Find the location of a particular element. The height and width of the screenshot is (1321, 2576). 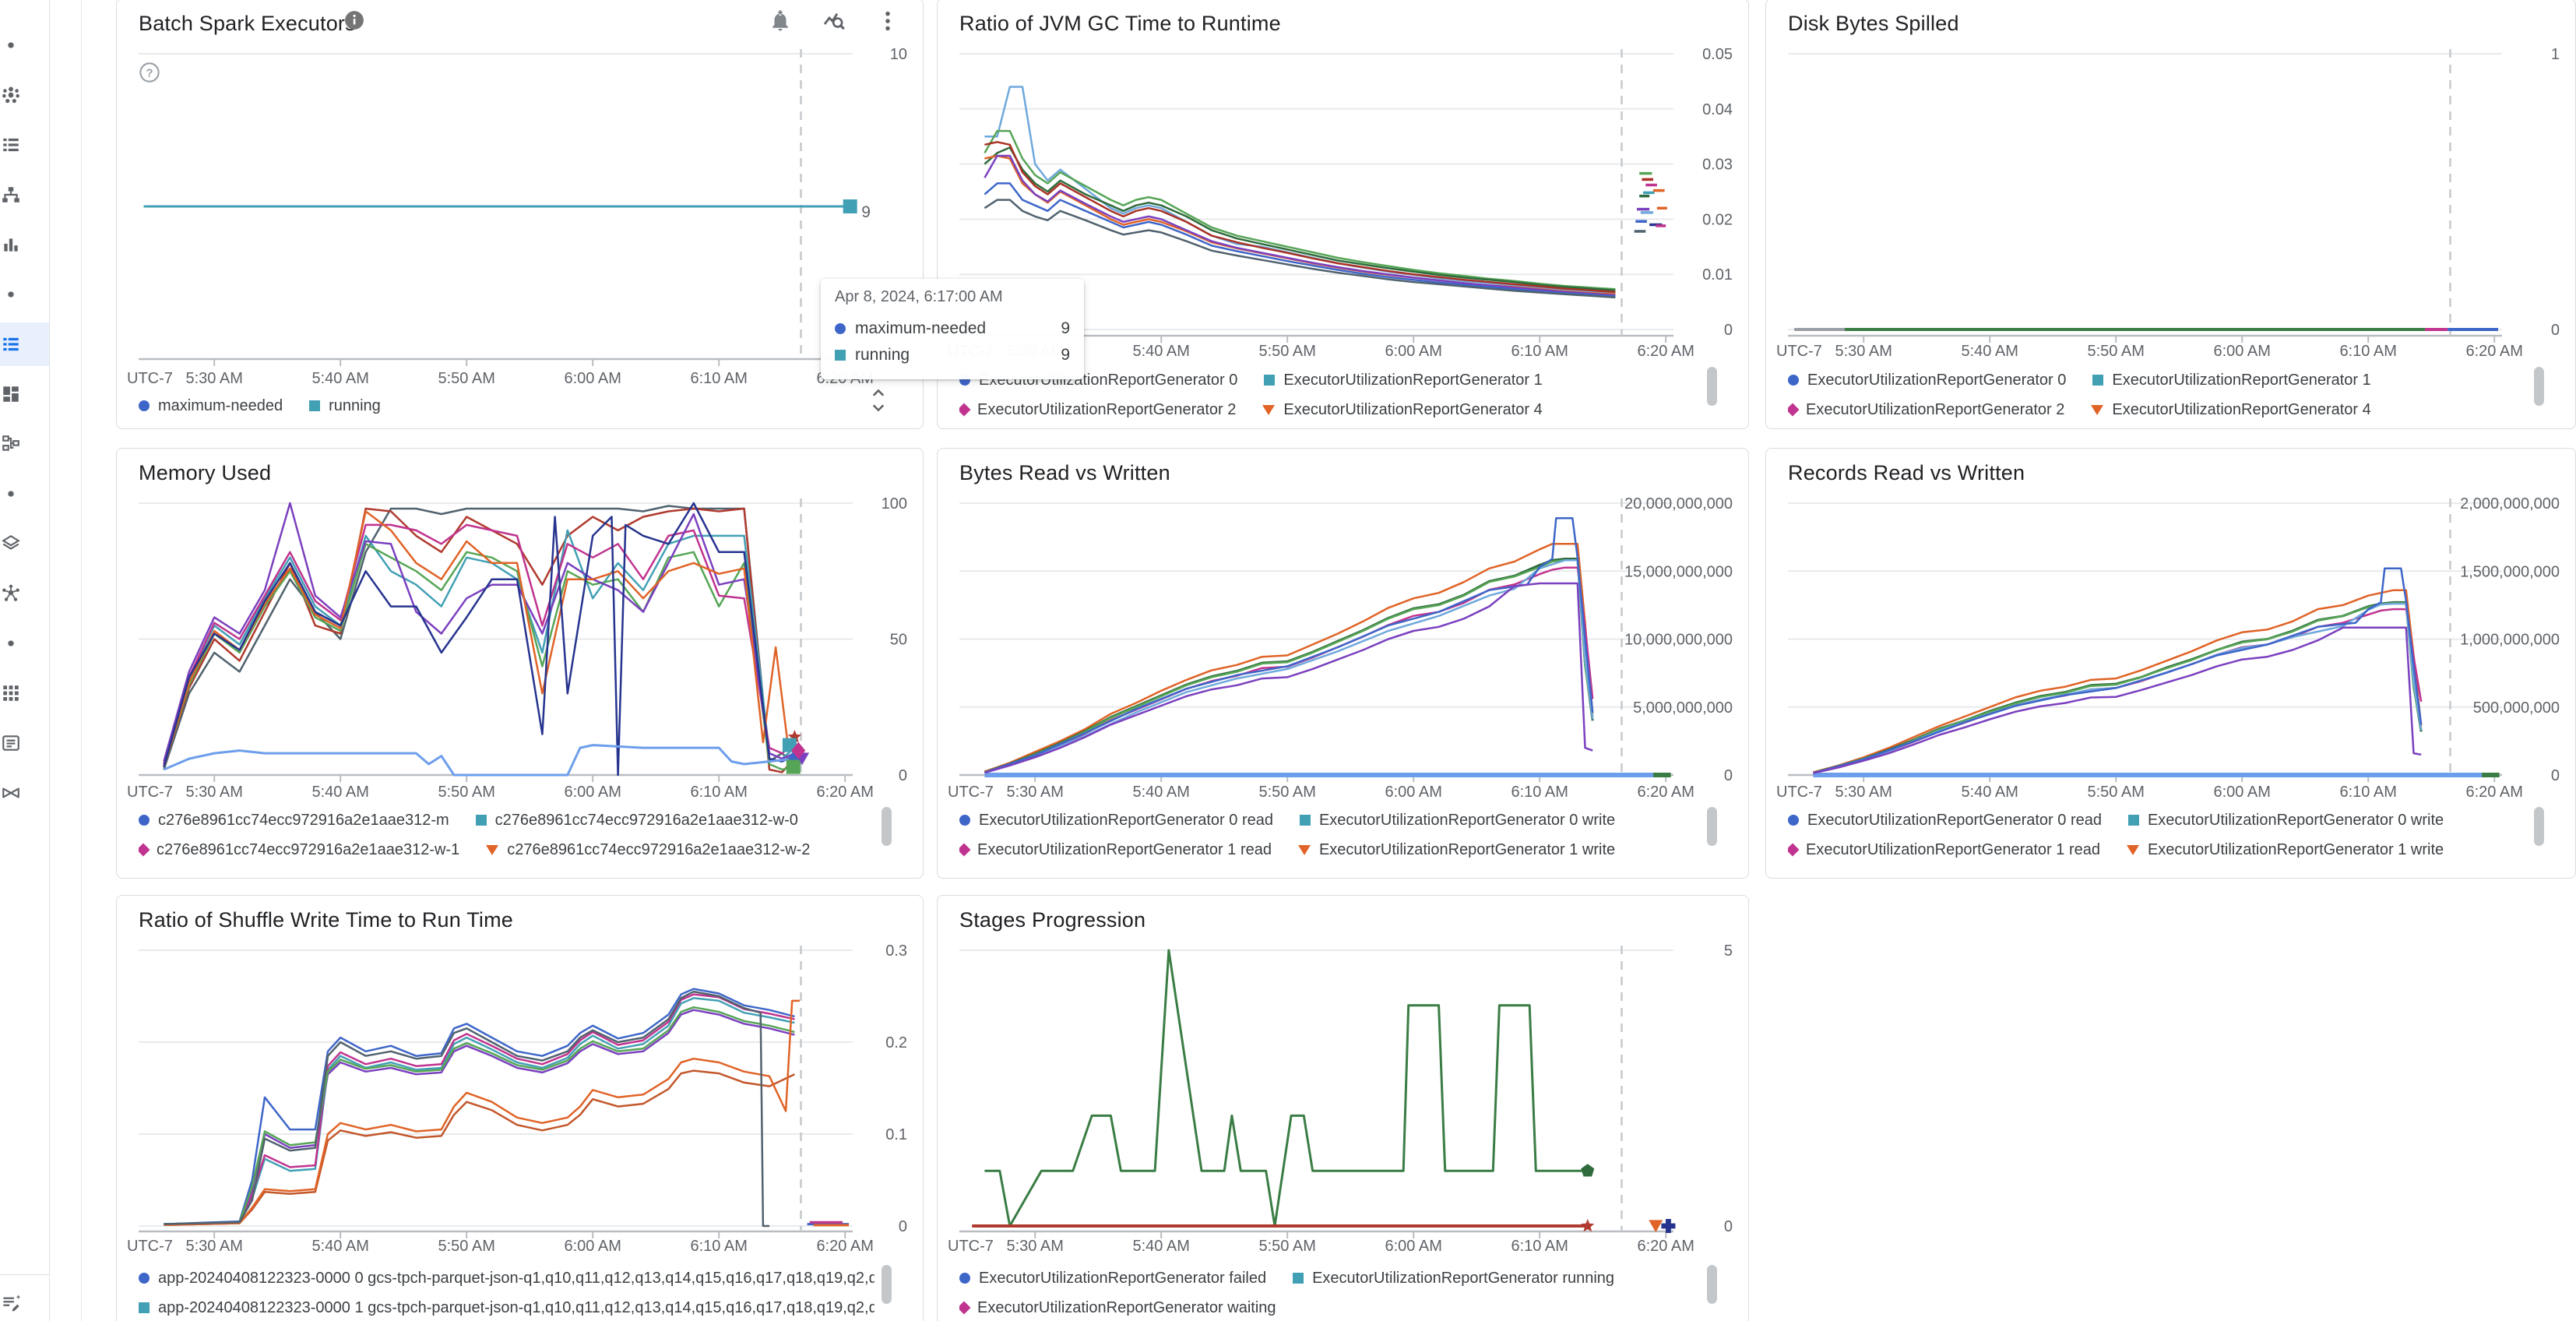

tooltip-row: running 9 is located at coordinates (952, 355).